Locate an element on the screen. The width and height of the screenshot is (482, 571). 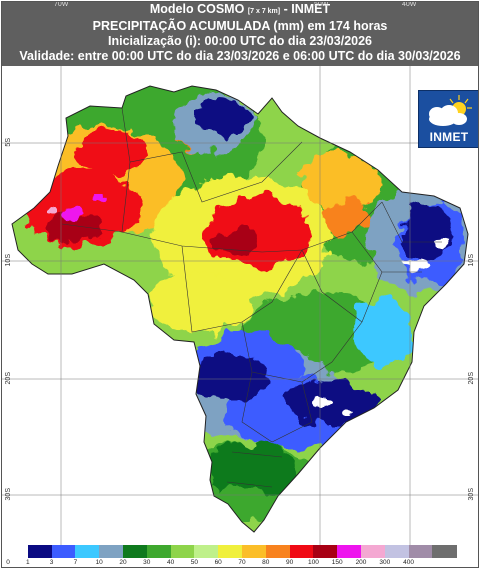
header-line-2: PRECIPITAÇÃO ACUMULADA (mm) em 174 horas is located at coordinates (240, 26).